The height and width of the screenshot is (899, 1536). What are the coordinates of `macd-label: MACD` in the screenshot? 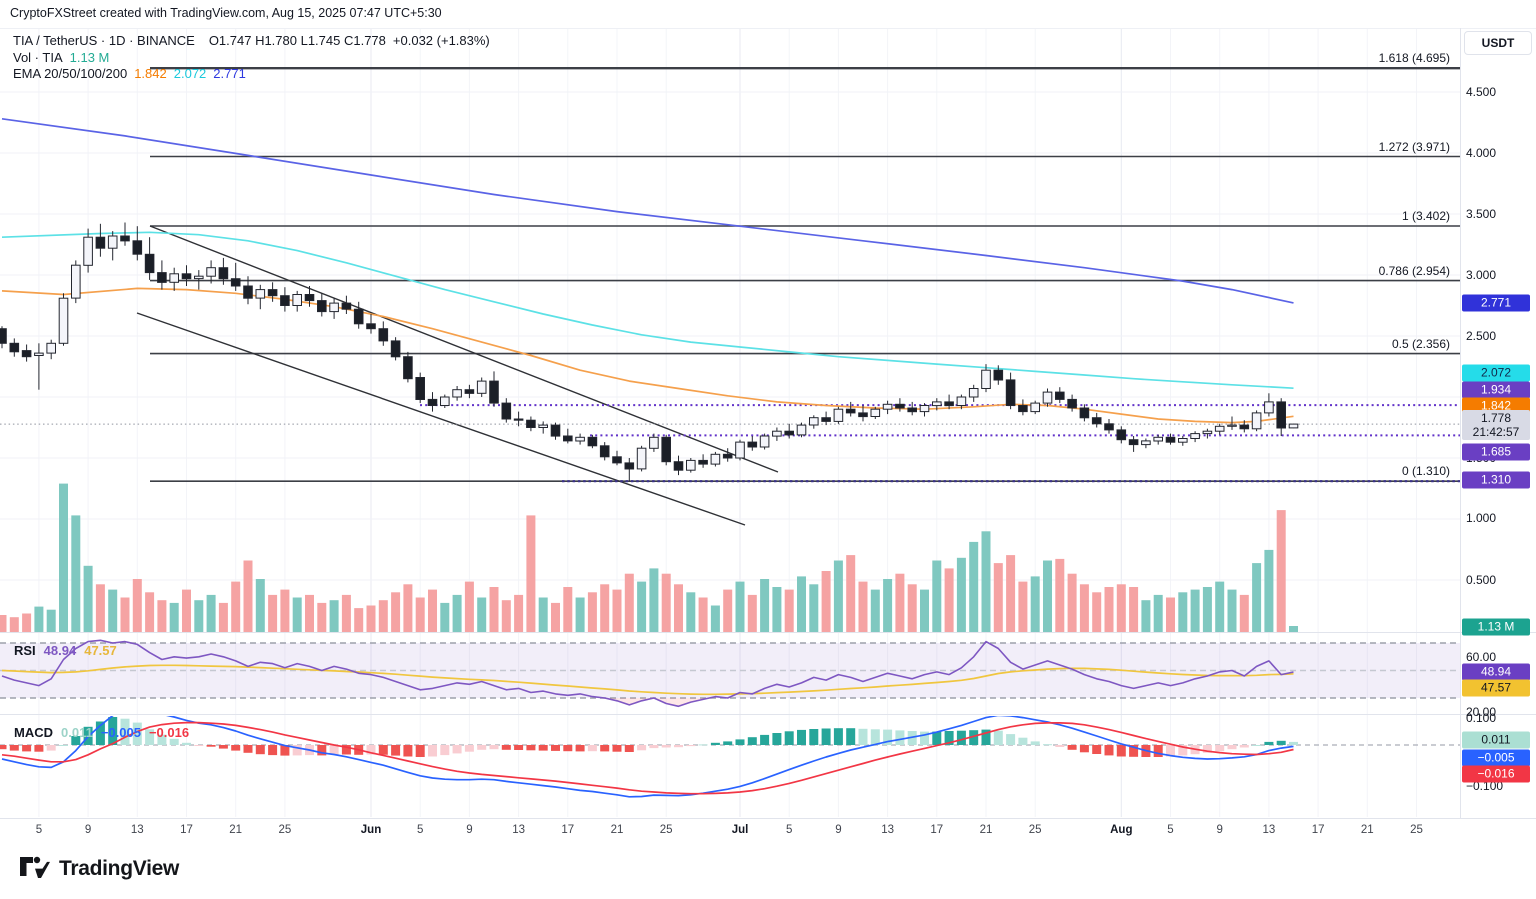 It's located at (33, 732).